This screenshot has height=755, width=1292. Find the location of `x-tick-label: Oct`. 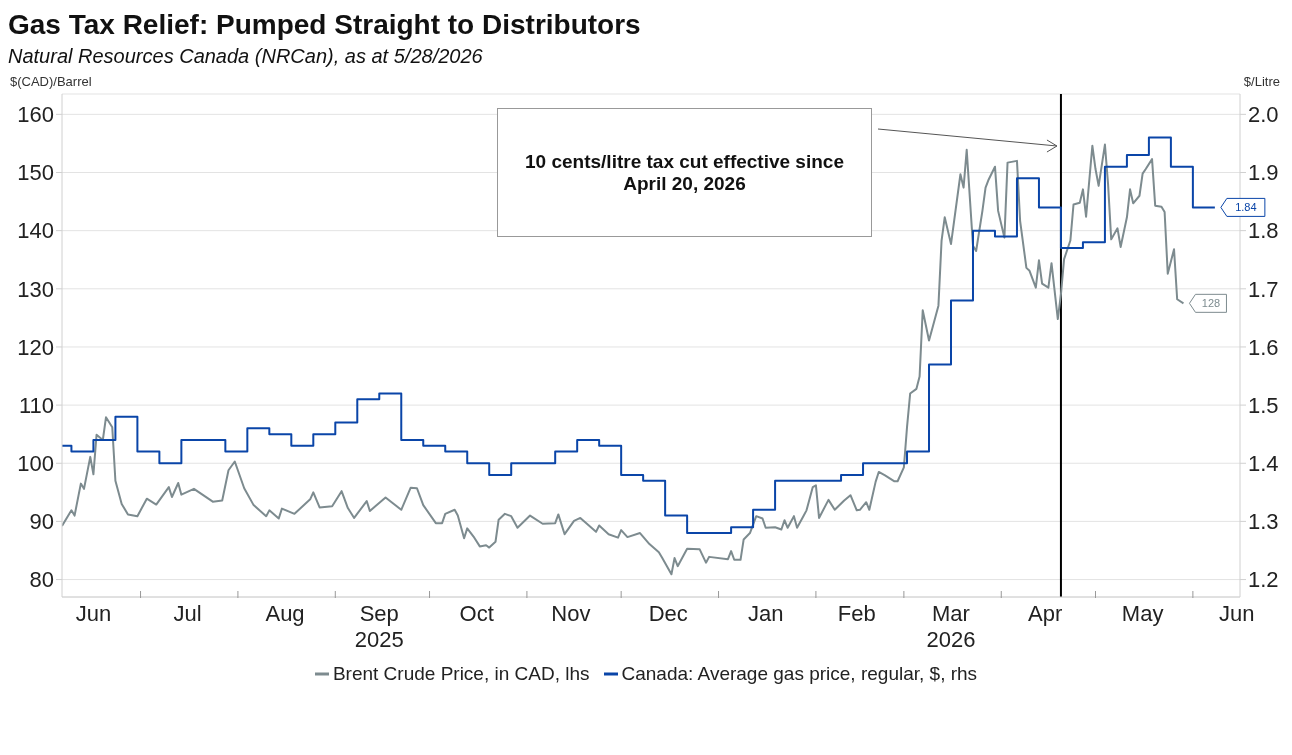

x-tick-label: Oct is located at coordinates (476, 613).